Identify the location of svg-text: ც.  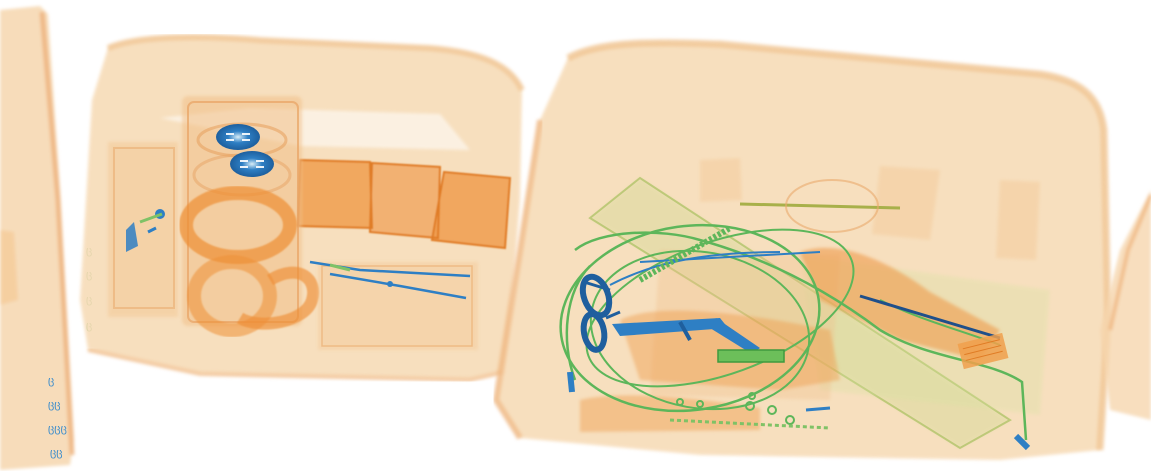
(51, 380).